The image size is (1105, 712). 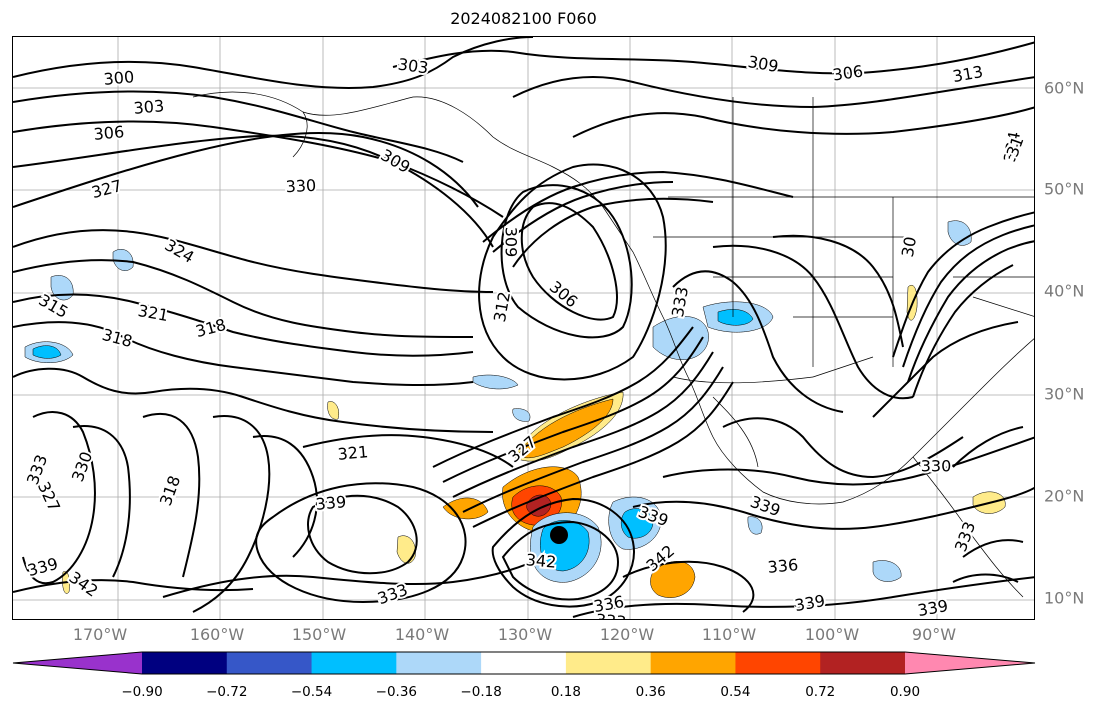 What do you see at coordinates (1064, 189) in the screenshot?
I see `lat-tick-label: 50°N` at bounding box center [1064, 189].